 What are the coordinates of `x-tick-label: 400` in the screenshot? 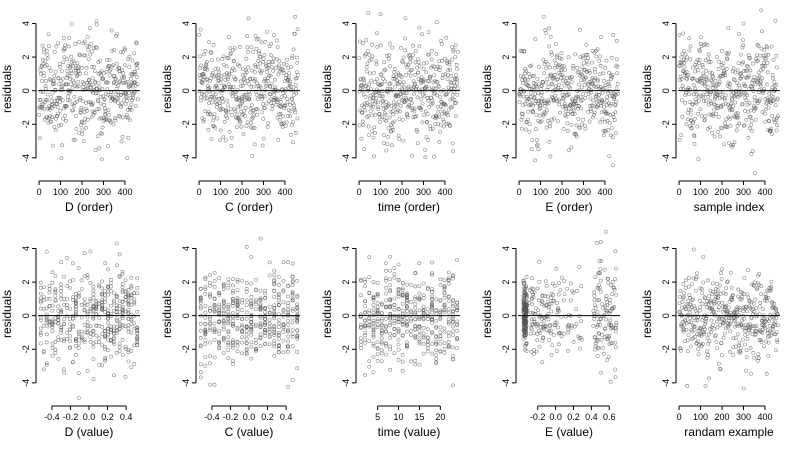 It's located at (124, 192).